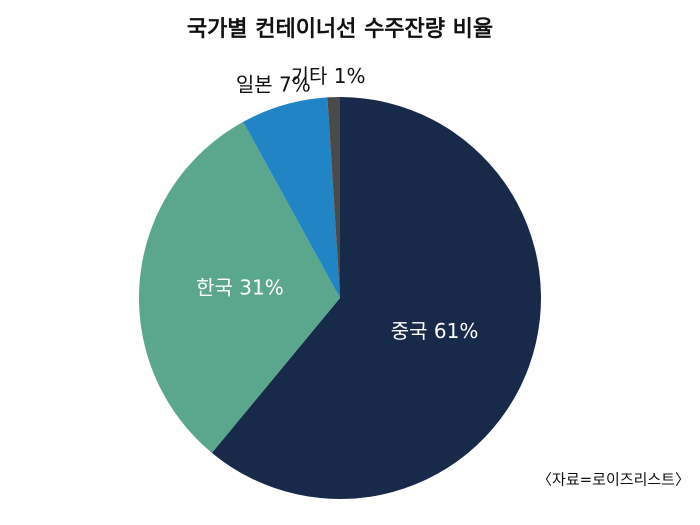 The width and height of the screenshot is (700, 525). I want to click on value-label: 1%, so click(350, 76).